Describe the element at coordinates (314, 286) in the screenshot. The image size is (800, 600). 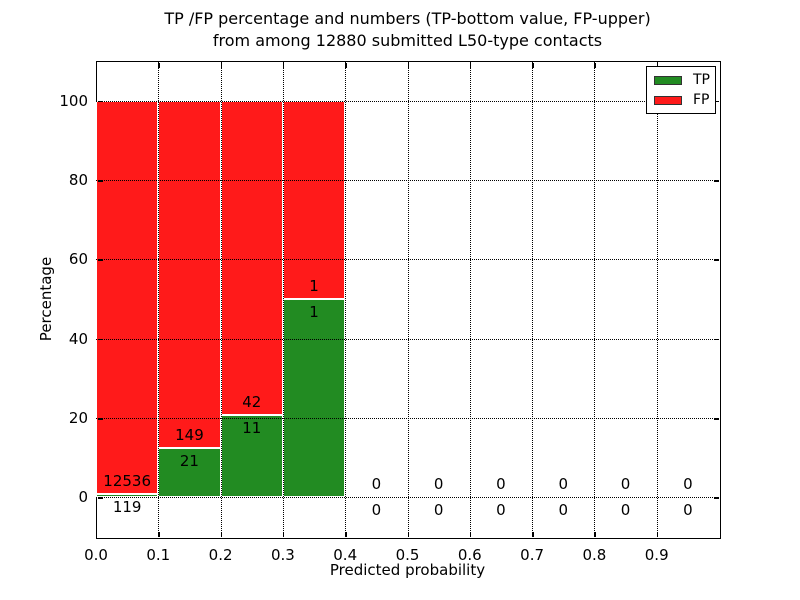
I see `fp-count-label: 1` at that location.